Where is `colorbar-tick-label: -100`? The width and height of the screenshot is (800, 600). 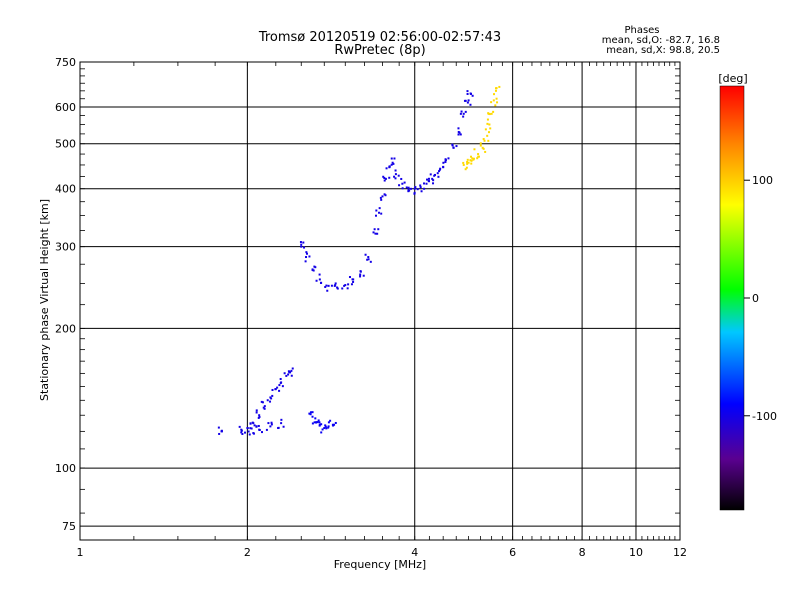 colorbar-tick-label: -100 is located at coordinates (764, 416).